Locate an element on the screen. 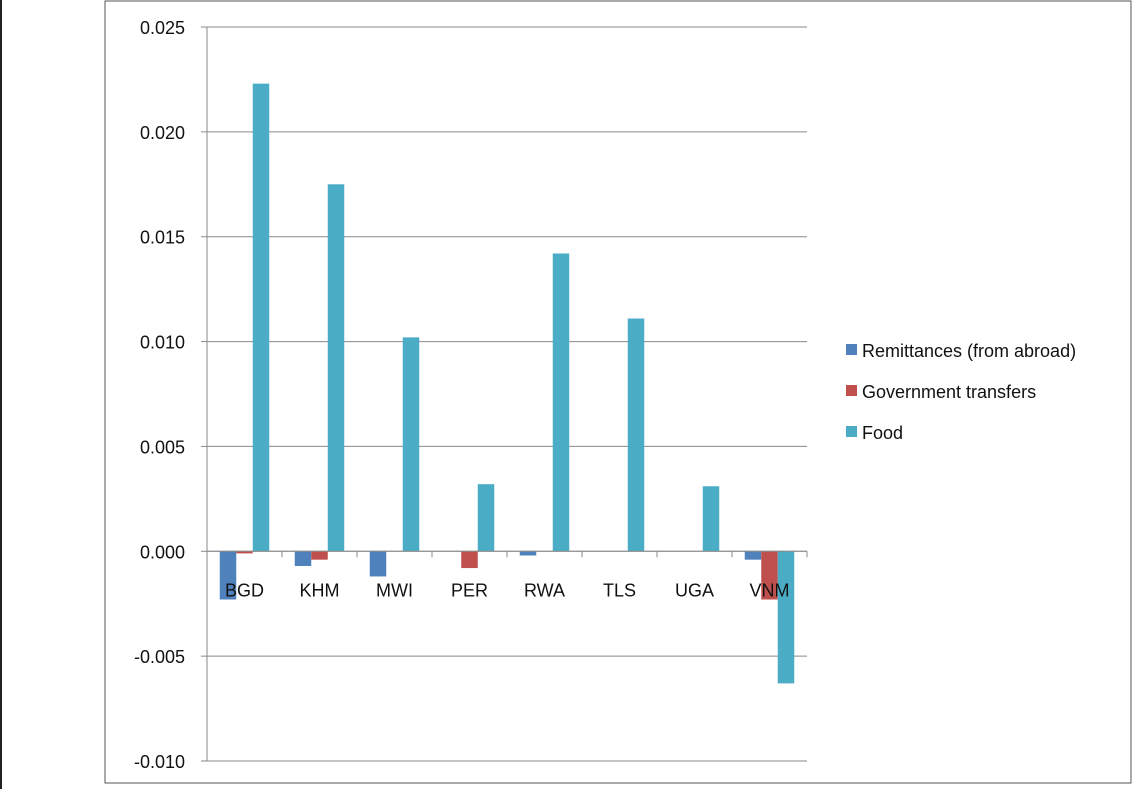  x-tick-labels: BGD KHM MWI PER RWA TLS UGA VNM is located at coordinates (507, 590).